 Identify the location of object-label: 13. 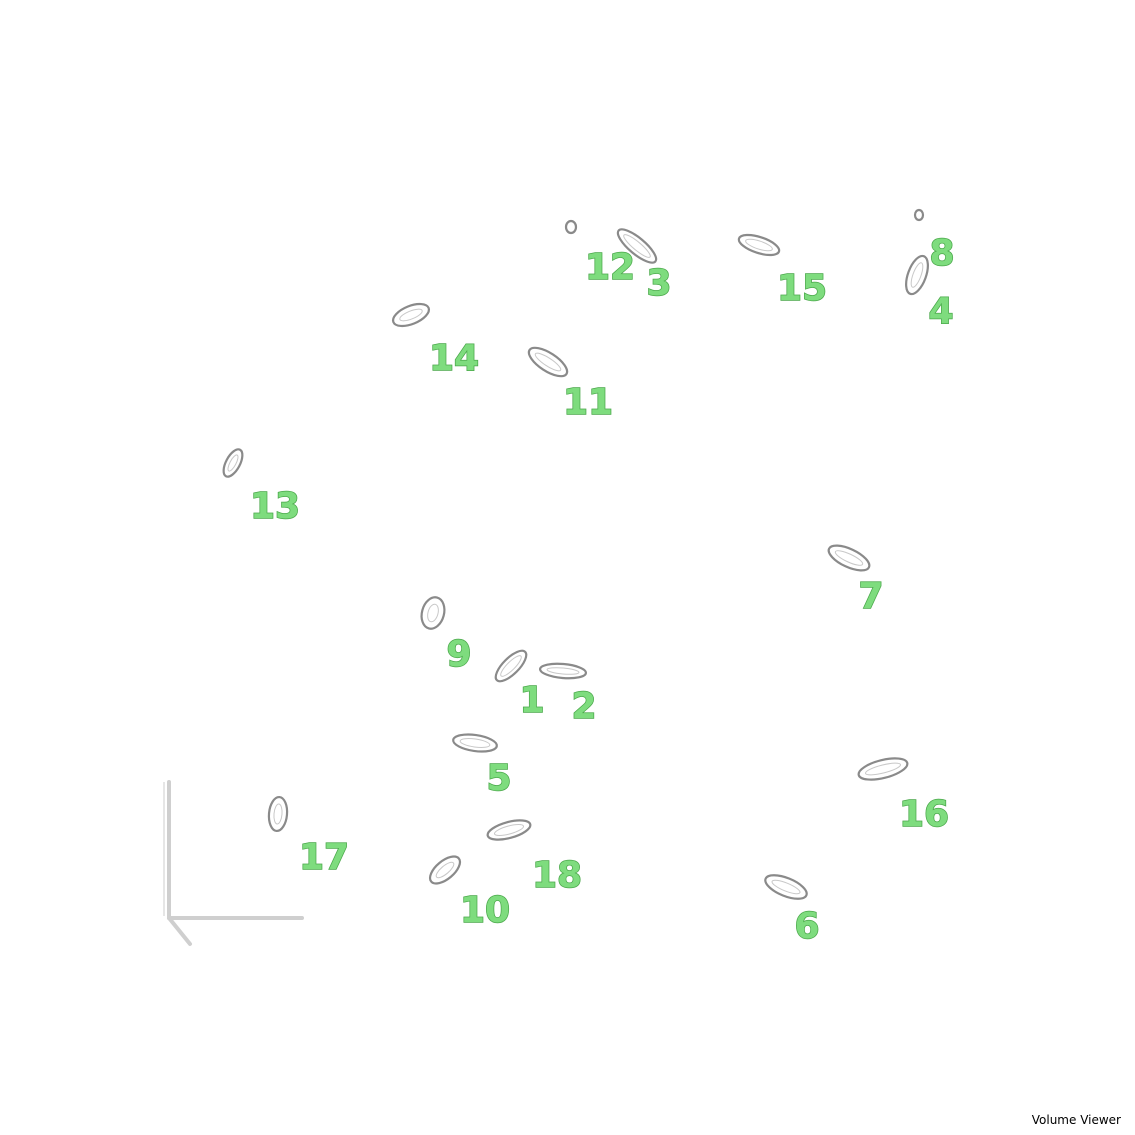
(275, 506).